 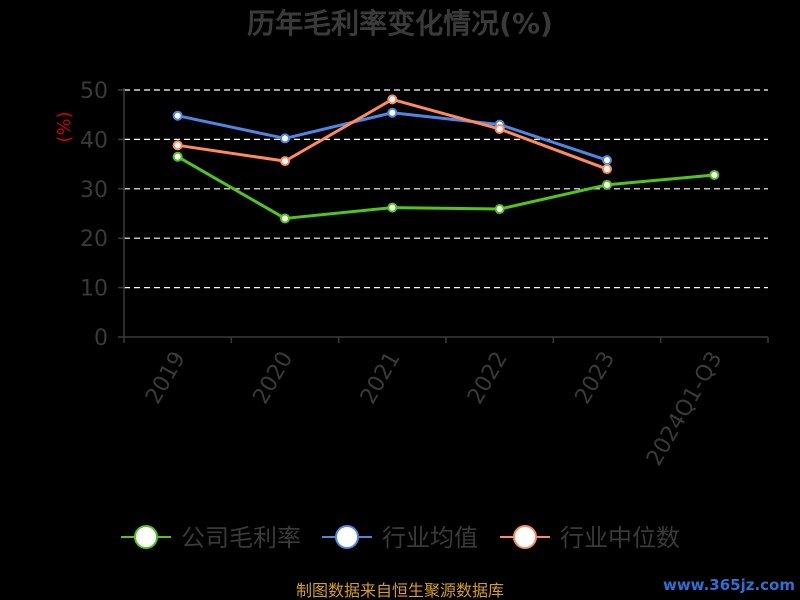 I want to click on chart-title: 历年毛利率变化情况(%), so click(x=400, y=23).